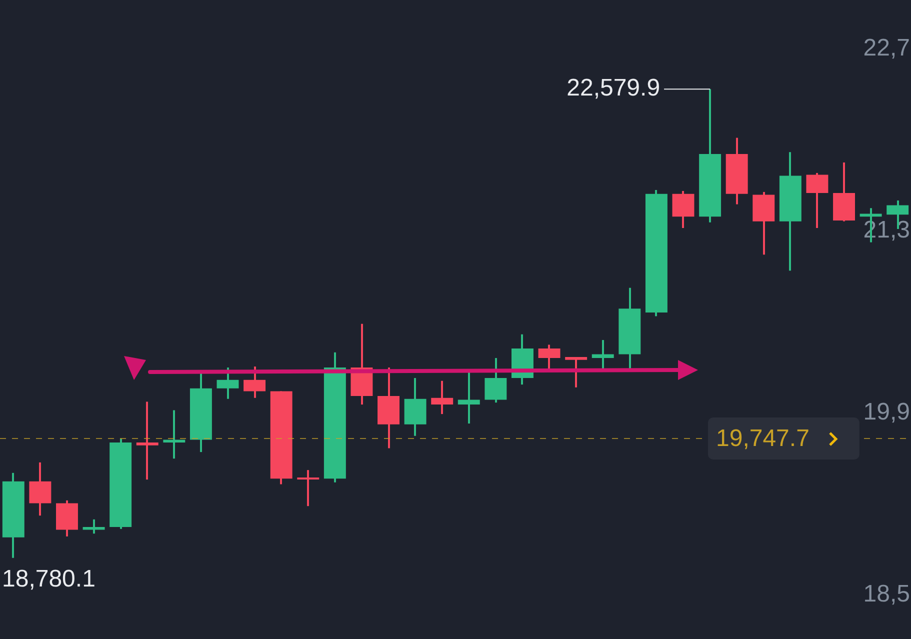 The width and height of the screenshot is (911, 639). Describe the element at coordinates (886, 594) in the screenshot. I see `text: 18,5` at that location.